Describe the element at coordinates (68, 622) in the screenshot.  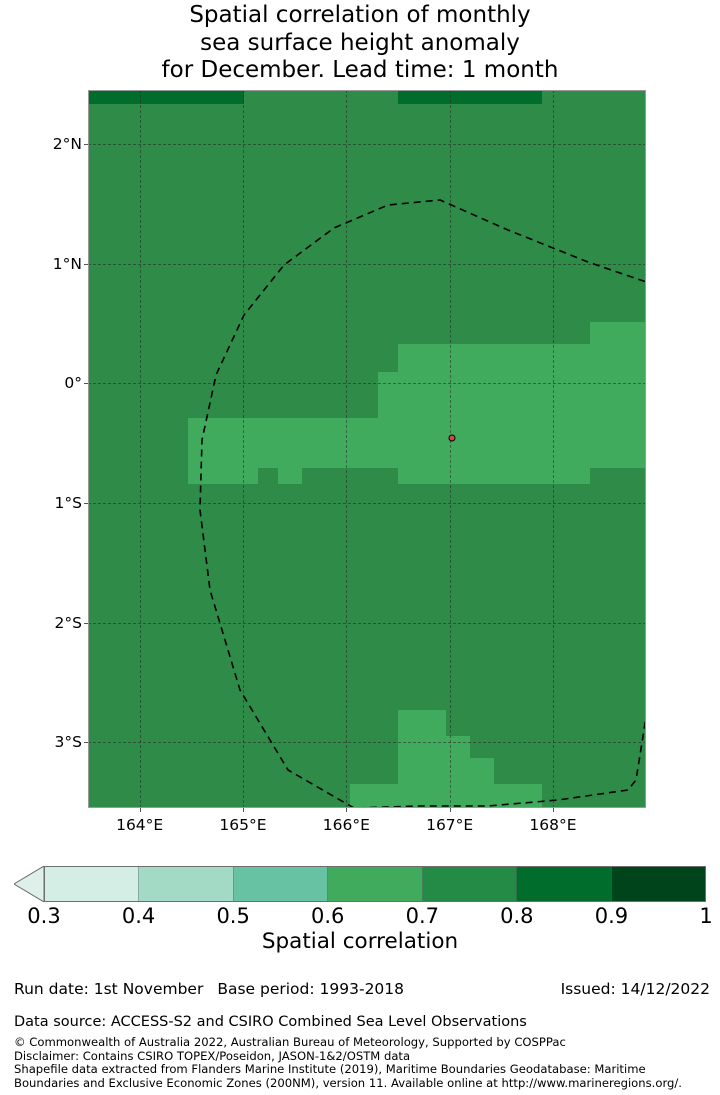
I see `y-axis-tick-label: 2°S` at that location.